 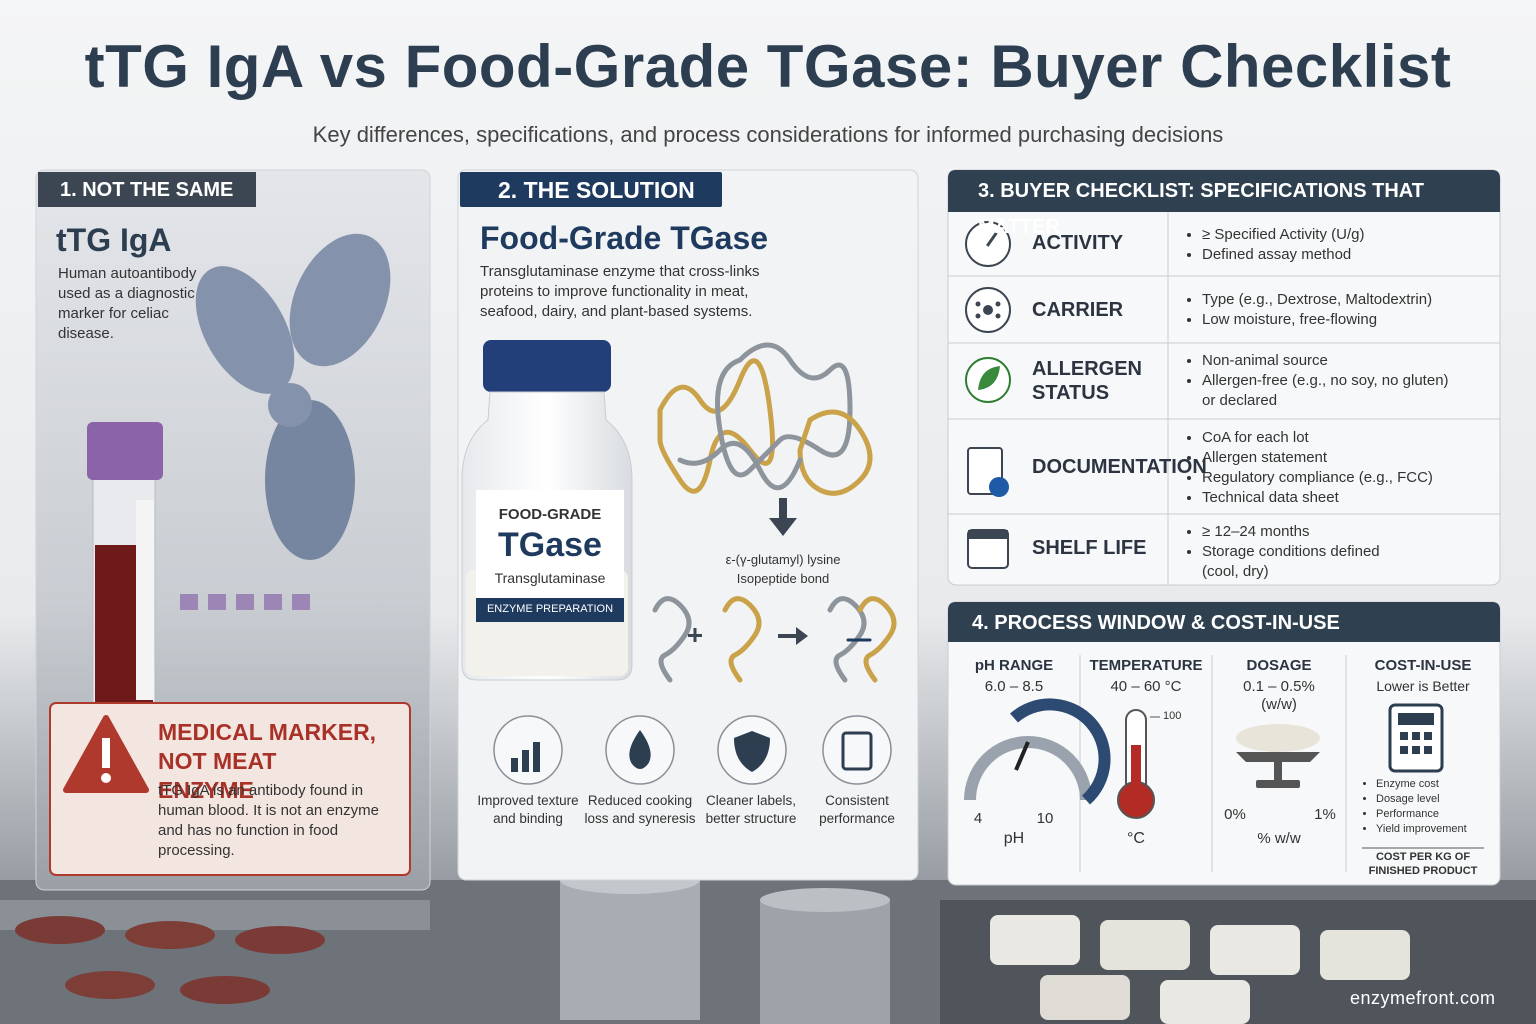 I want to click on spec-item: Low moisture, free-flowing, so click(x=1317, y=320).